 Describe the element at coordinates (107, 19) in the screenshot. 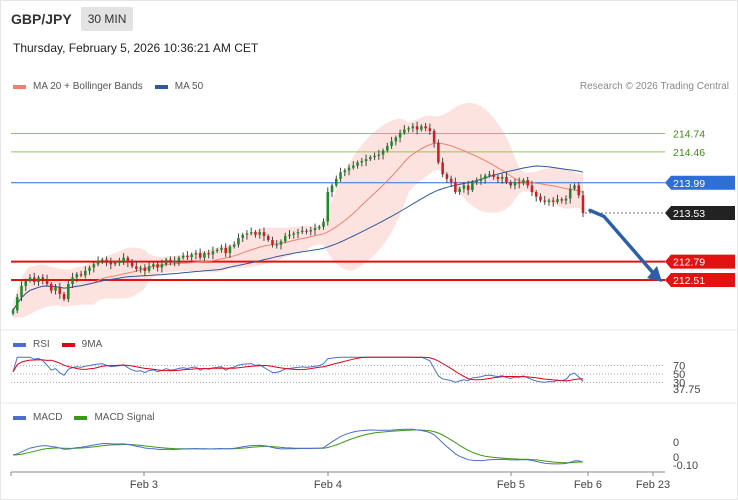

I see `timeframe-button: 30 MIN` at that location.